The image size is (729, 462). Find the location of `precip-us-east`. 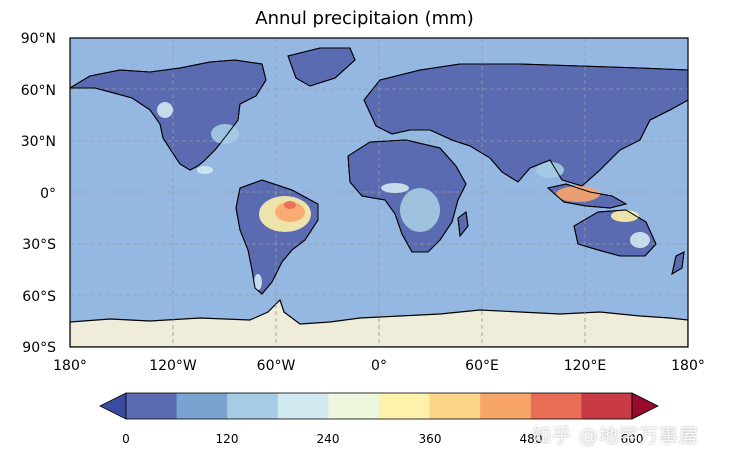

precip-us-east is located at coordinates (225, 134).